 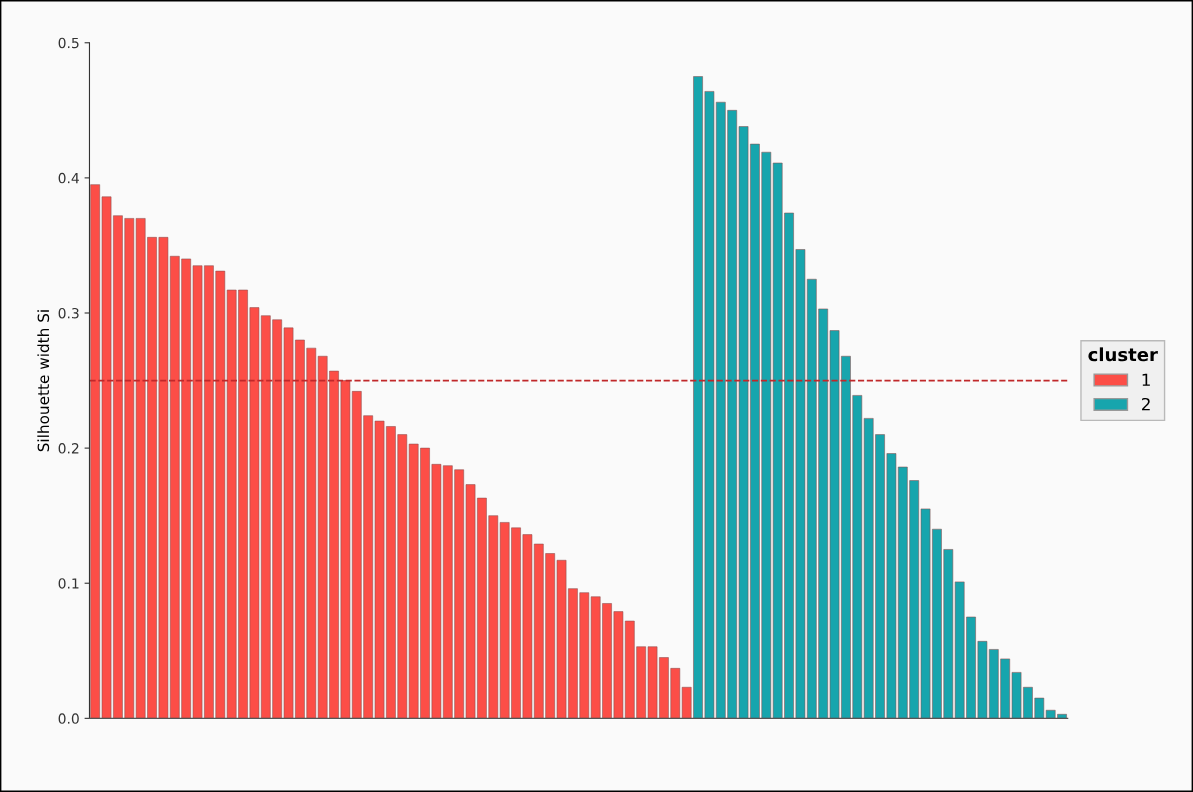 What do you see at coordinates (1146, 404) in the screenshot?
I see `legend-label: 2` at bounding box center [1146, 404].